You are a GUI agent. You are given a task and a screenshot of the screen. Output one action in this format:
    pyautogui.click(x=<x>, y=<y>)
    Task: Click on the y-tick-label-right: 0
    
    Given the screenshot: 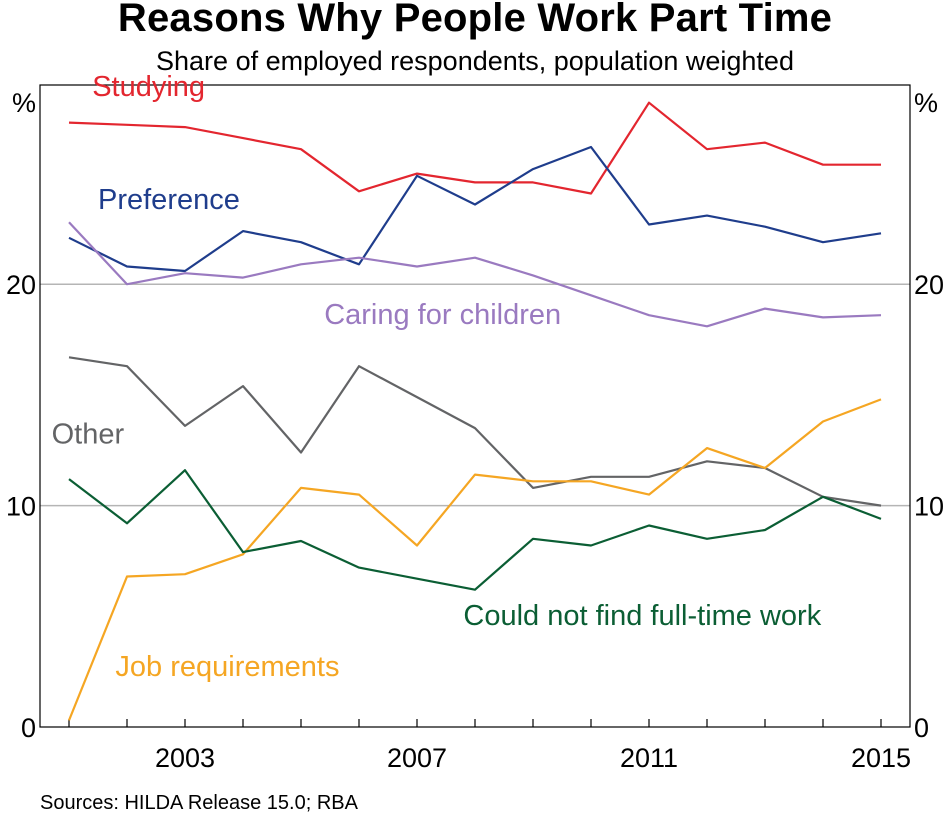 What is the action you would take?
    pyautogui.click(x=921, y=728)
    